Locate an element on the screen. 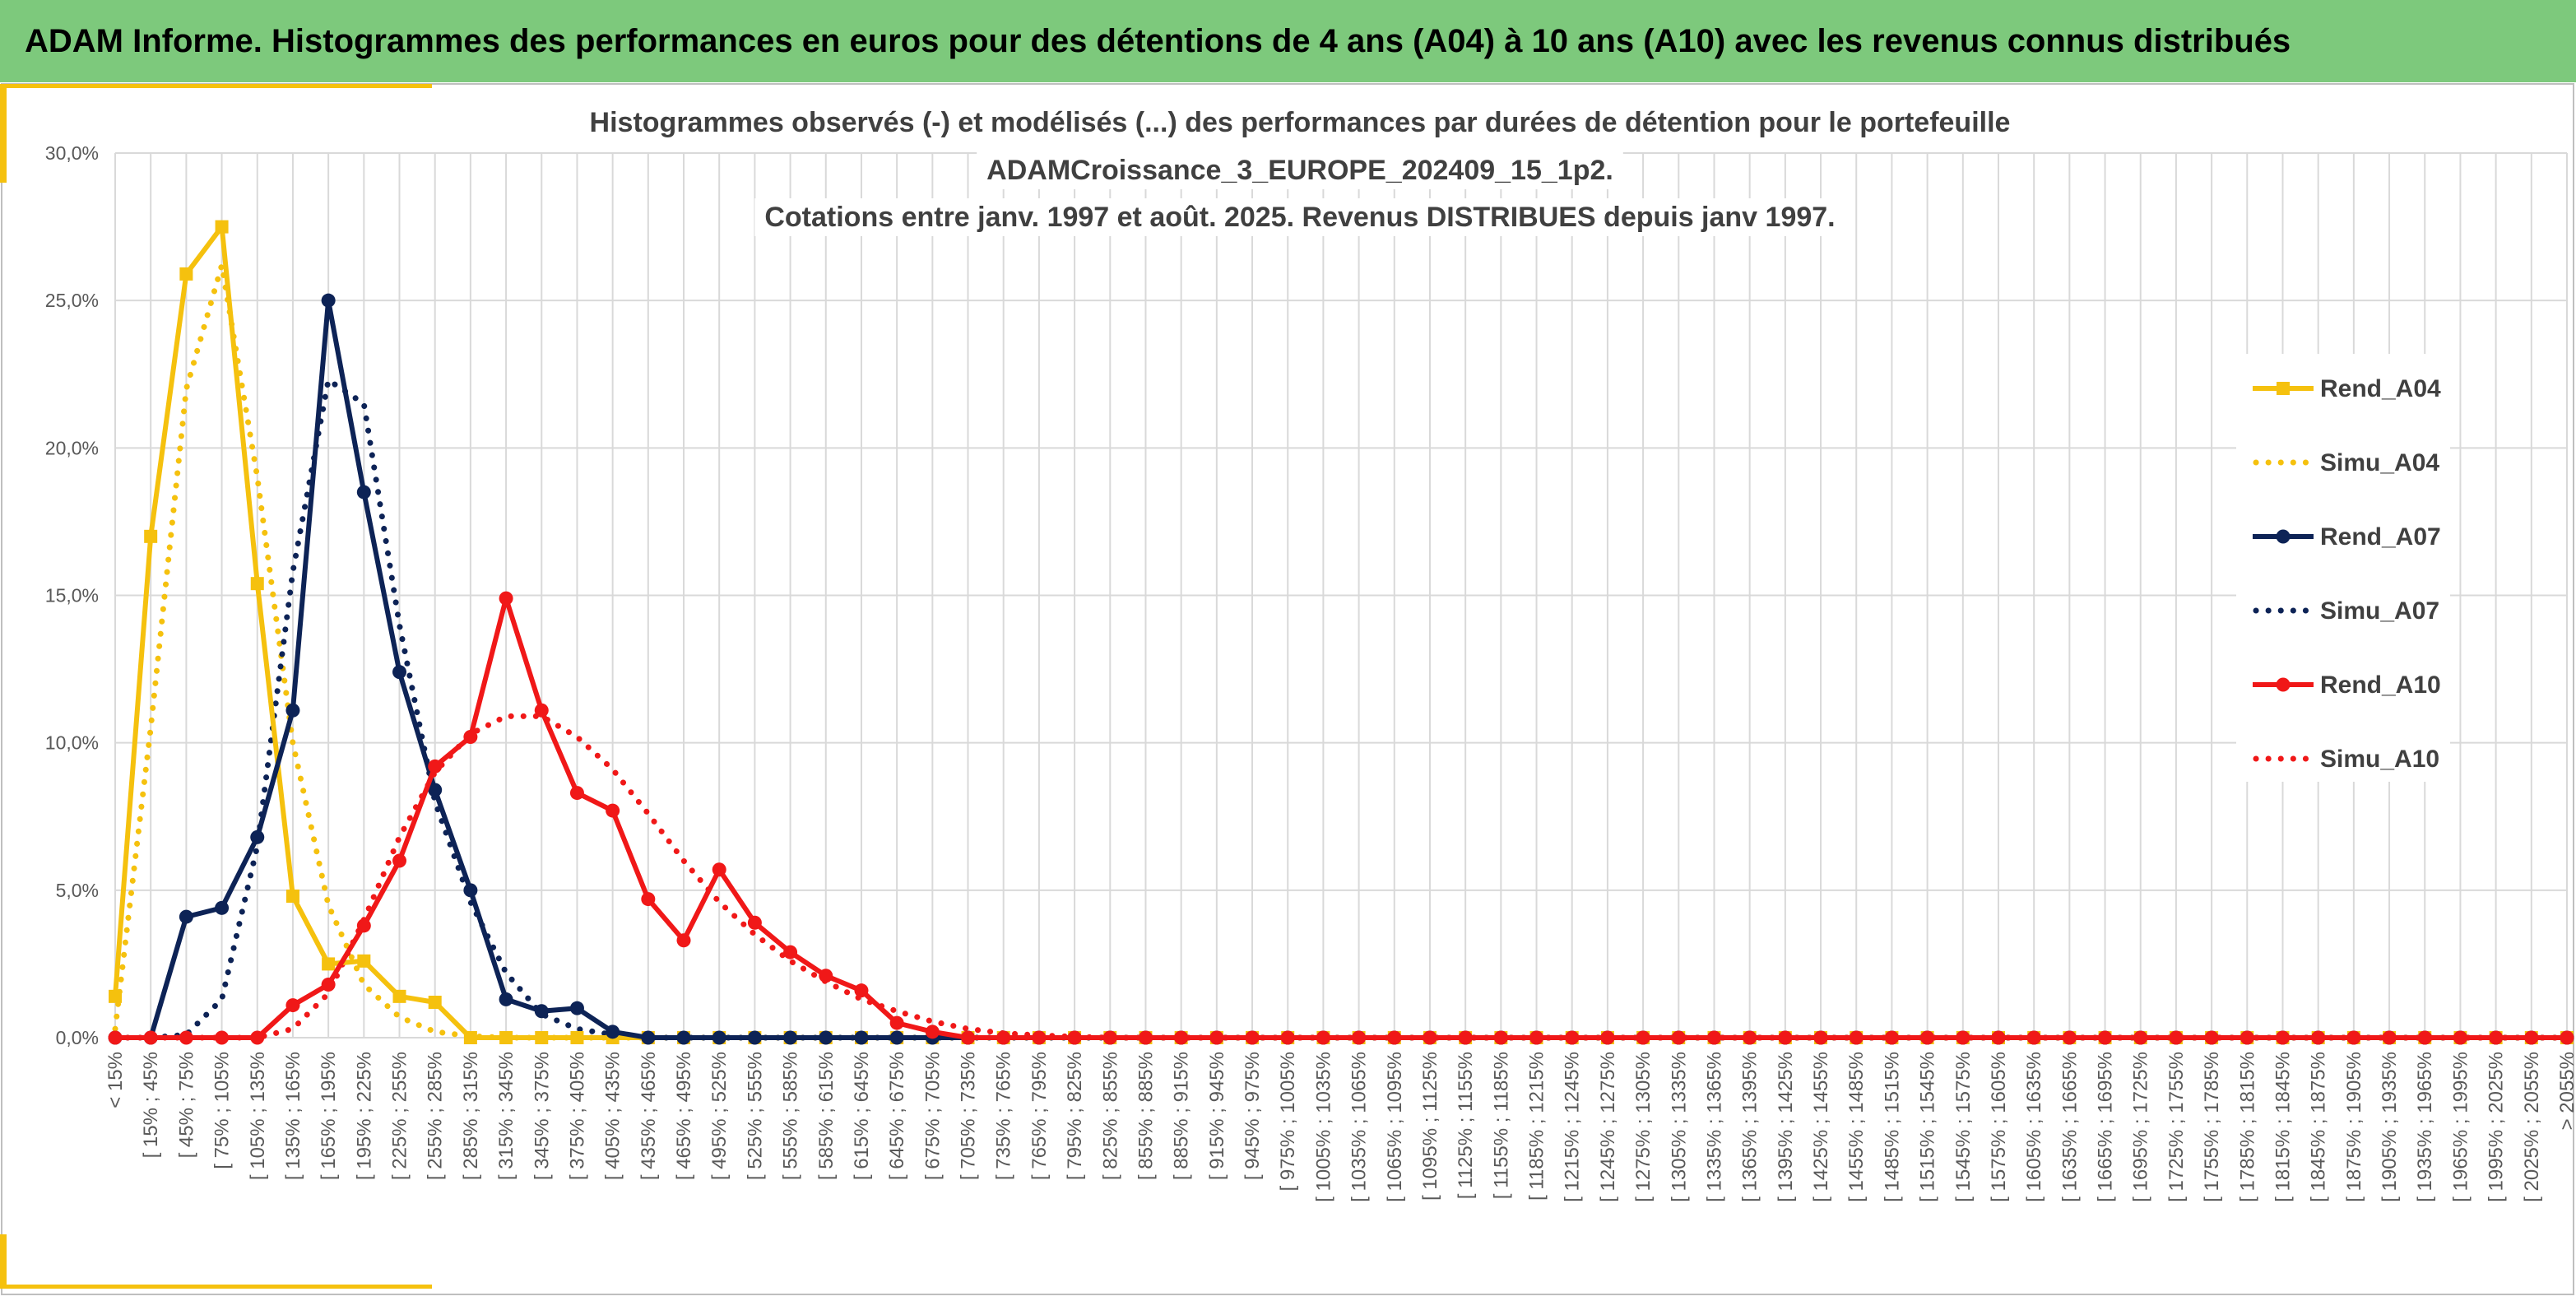 The image size is (2576, 1301). x-tick-label: [ 1725% ; 1755% is located at coordinates (2176, 1127).